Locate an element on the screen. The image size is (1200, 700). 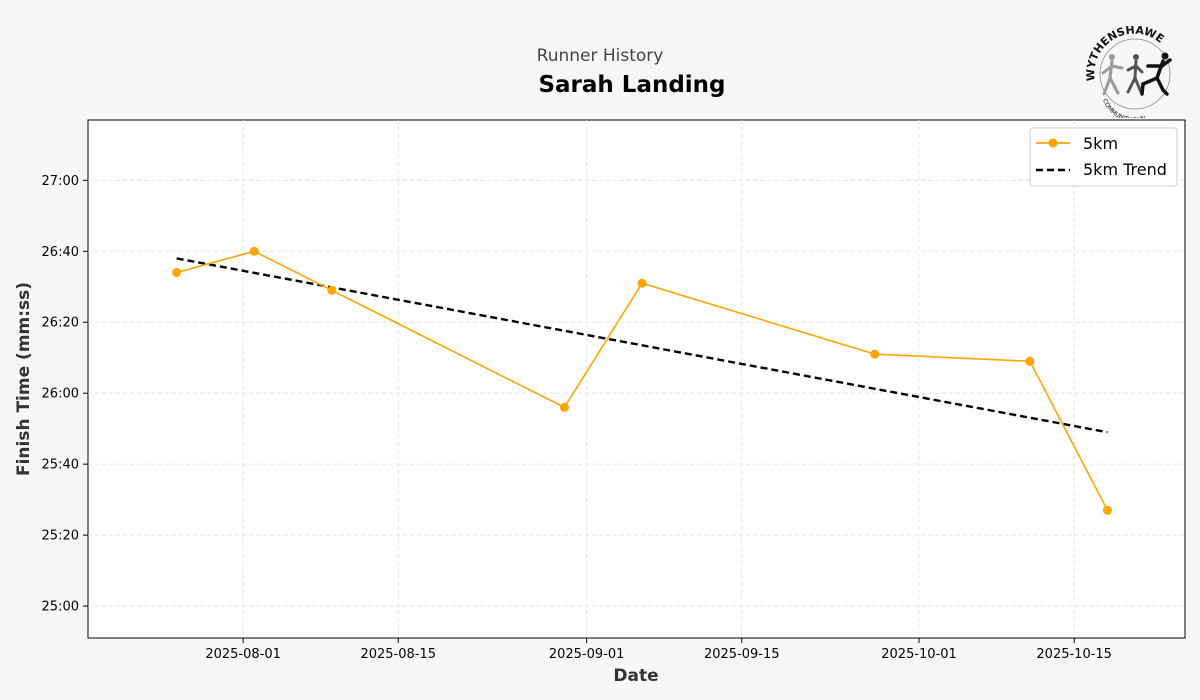
x-tick-label: 2025-10-15 is located at coordinates (1074, 654).